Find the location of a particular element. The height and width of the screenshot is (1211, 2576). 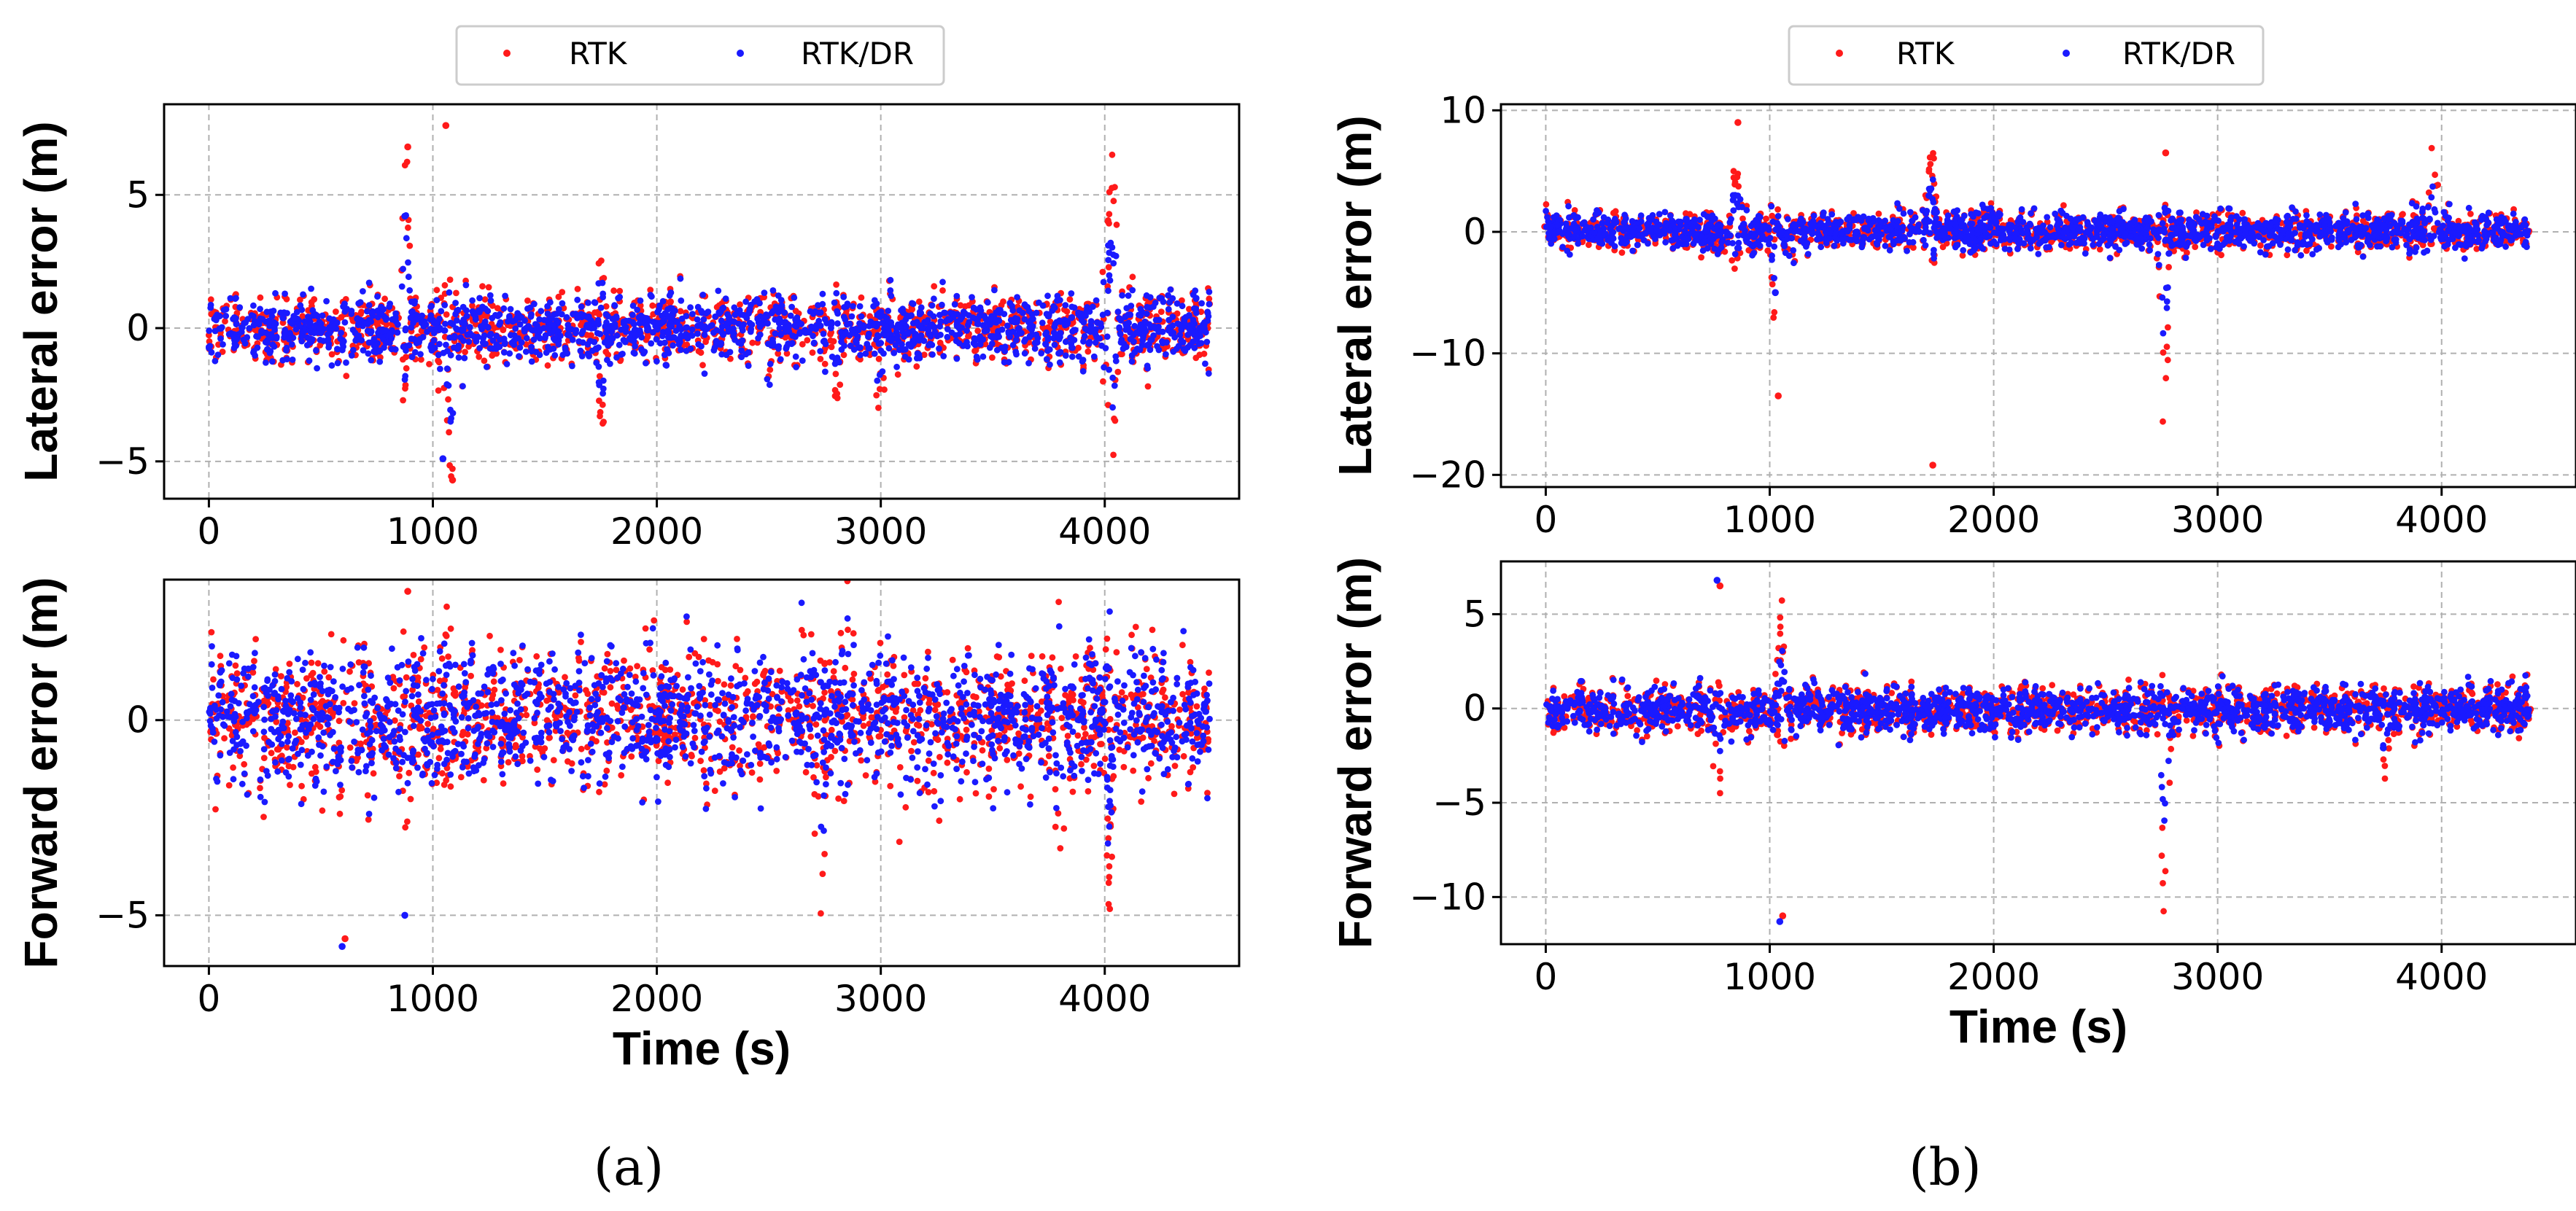

points is located at coordinates (710, 765).